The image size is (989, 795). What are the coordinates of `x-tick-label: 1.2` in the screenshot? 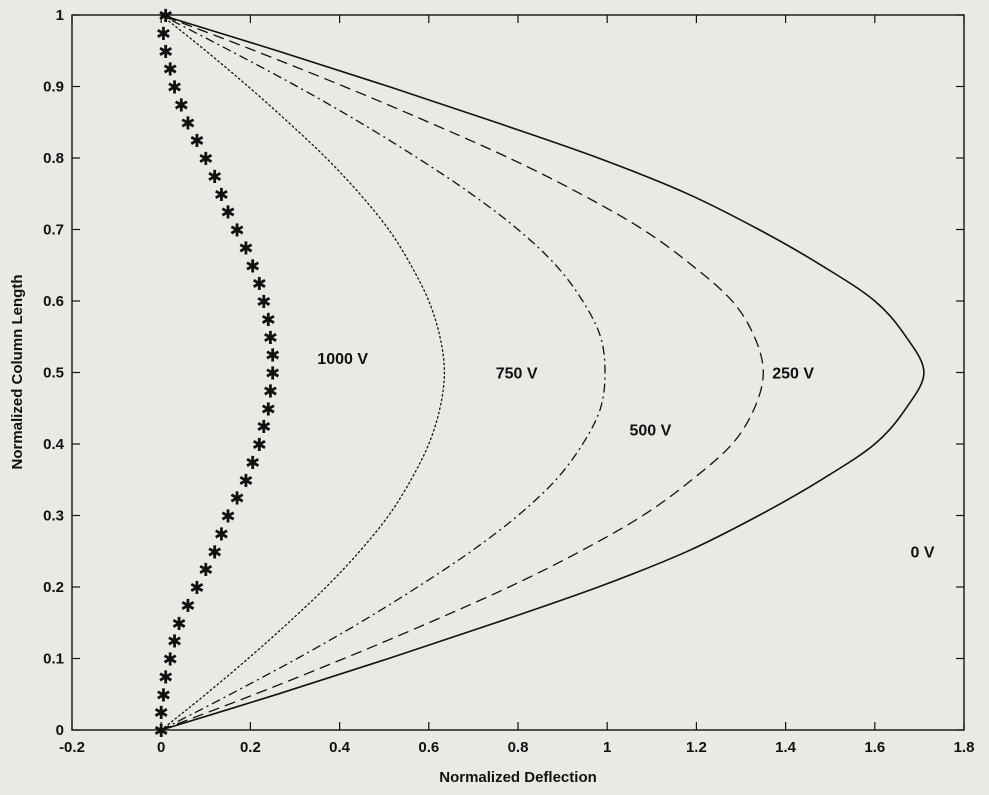 It's located at (696, 747).